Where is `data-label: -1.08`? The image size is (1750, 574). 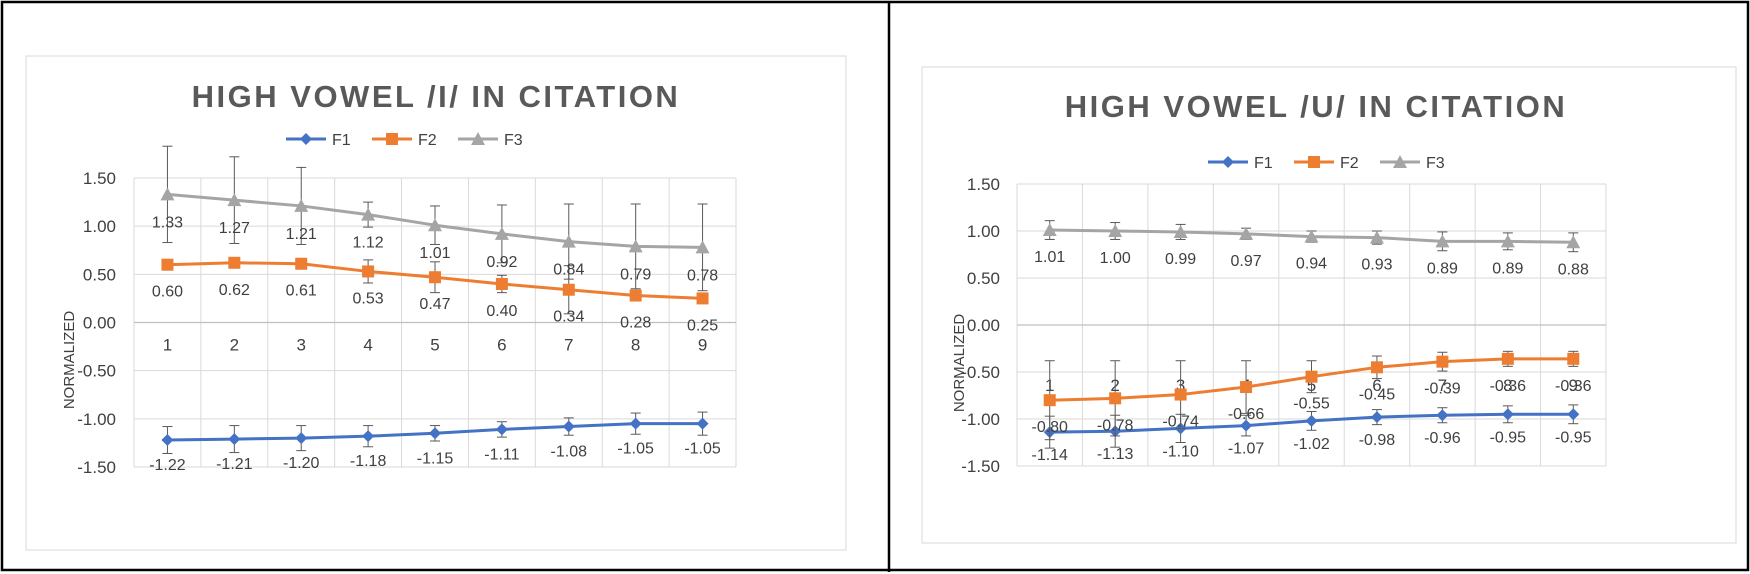
data-label: -1.08 is located at coordinates (569, 452).